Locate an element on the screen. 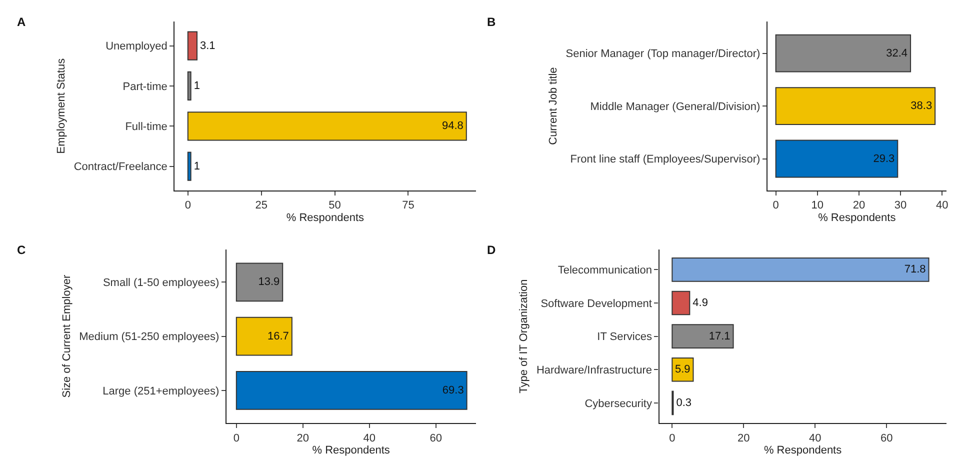 The height and width of the screenshot is (472, 961). y-tick-label: Front line staff (Employees/Supervisor) is located at coordinates (665, 160).